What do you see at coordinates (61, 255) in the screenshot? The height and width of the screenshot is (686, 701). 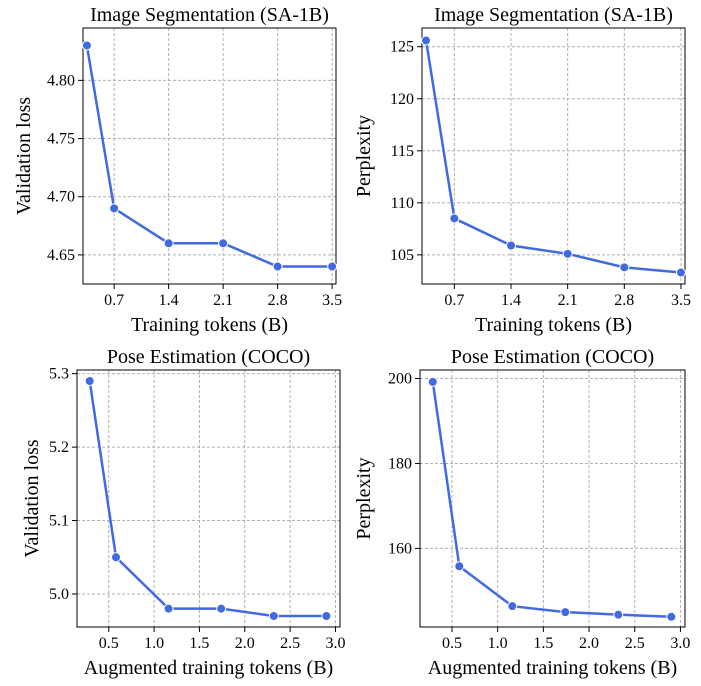 I see `y-tick-label: 4.65` at bounding box center [61, 255].